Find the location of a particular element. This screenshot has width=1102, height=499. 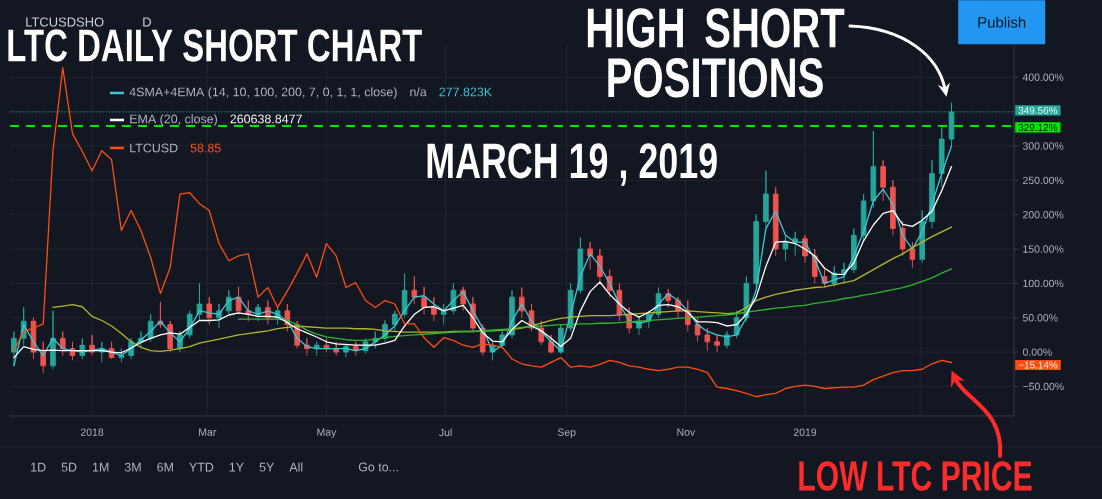

chart-title: LTC DAILY SHORT CHART is located at coordinates (215, 45).